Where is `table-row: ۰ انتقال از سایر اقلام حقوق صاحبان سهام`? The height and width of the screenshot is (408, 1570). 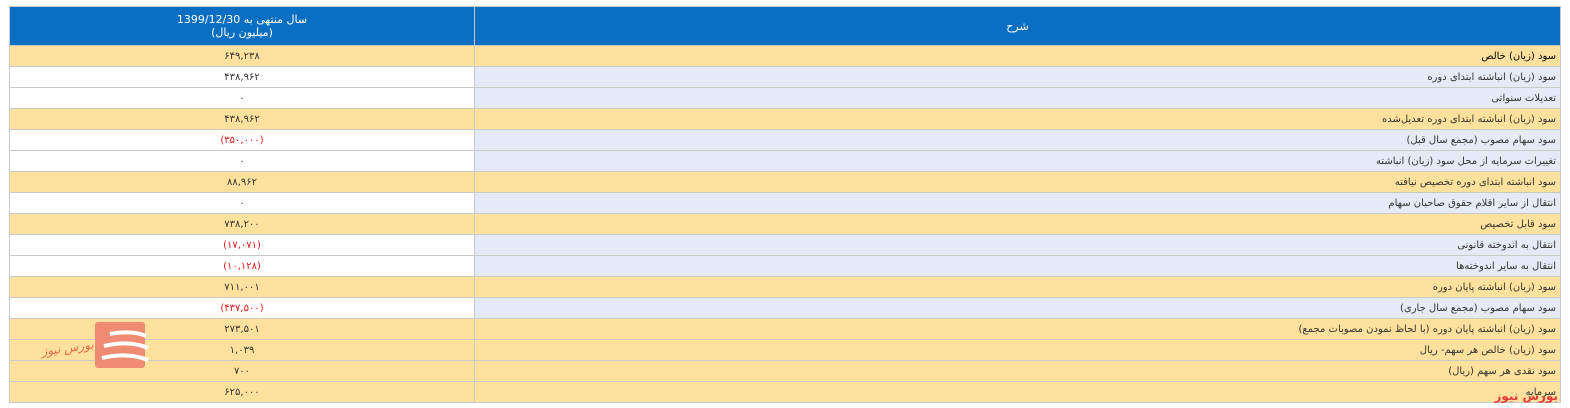 table-row: ۰ انتقال از سایر اقلام حقوق صاحبان سهام is located at coordinates (785, 203).